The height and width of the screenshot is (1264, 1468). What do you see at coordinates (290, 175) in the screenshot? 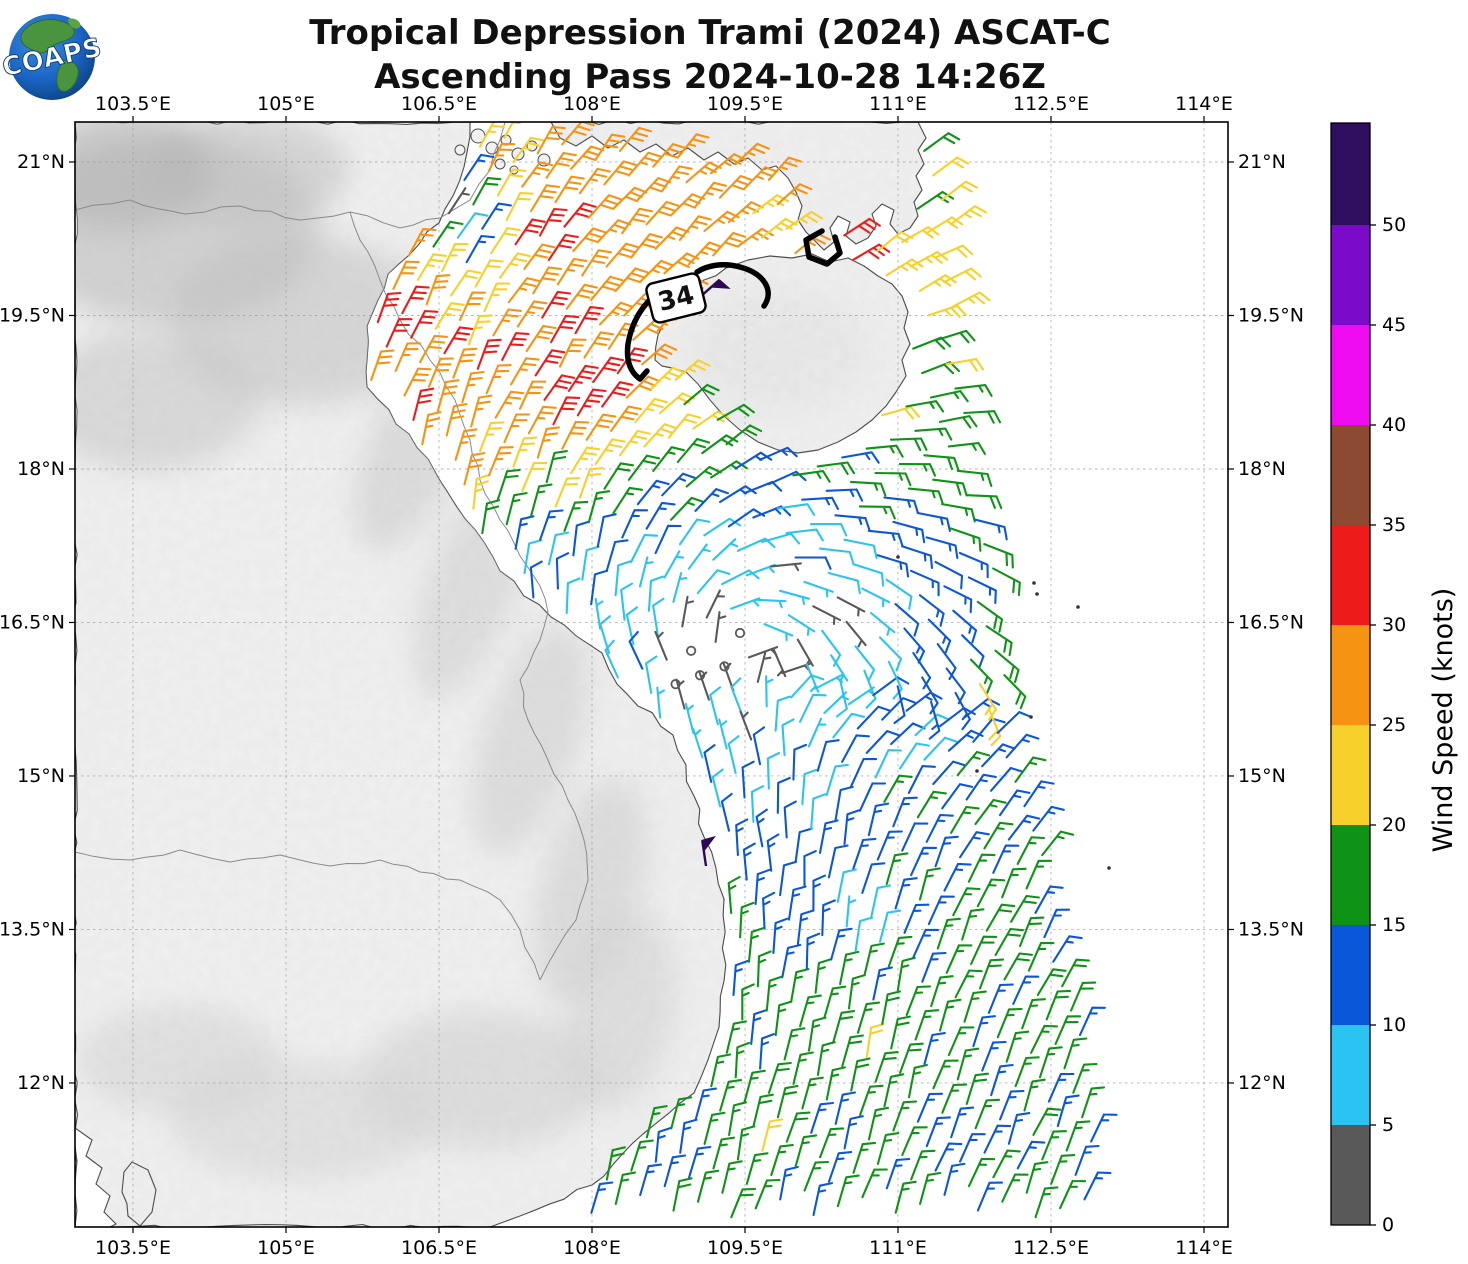
I see `country-border` at bounding box center [290, 175].